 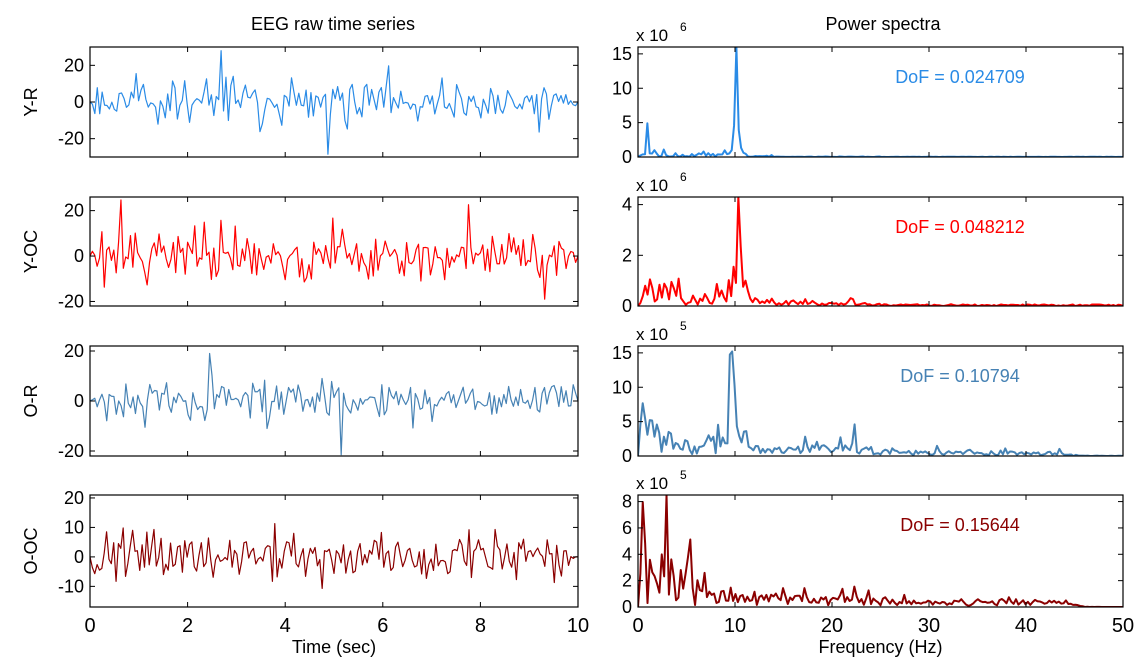 I want to click on panel-spectrum-1: 0 5 10 15x 10 6 DoF = 0.024709, so click(x=868, y=93).